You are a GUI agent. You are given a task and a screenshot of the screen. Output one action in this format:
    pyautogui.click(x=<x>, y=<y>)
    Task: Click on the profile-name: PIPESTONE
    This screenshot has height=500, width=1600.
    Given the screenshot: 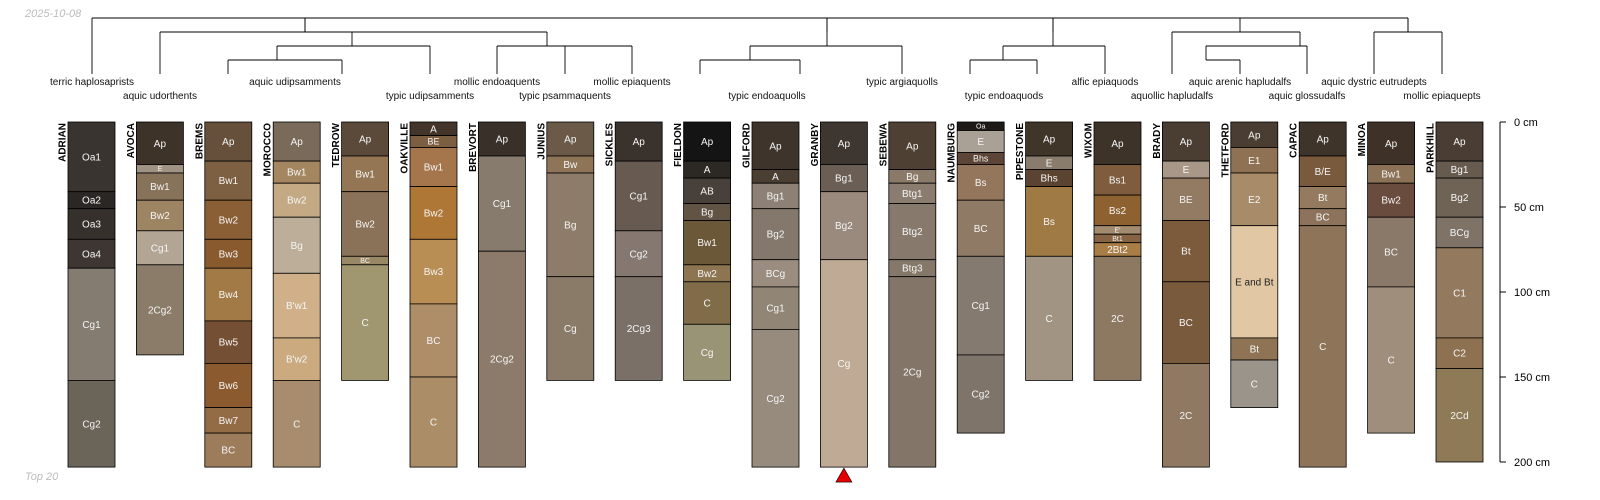 What is the action you would take?
    pyautogui.click(x=1020, y=151)
    